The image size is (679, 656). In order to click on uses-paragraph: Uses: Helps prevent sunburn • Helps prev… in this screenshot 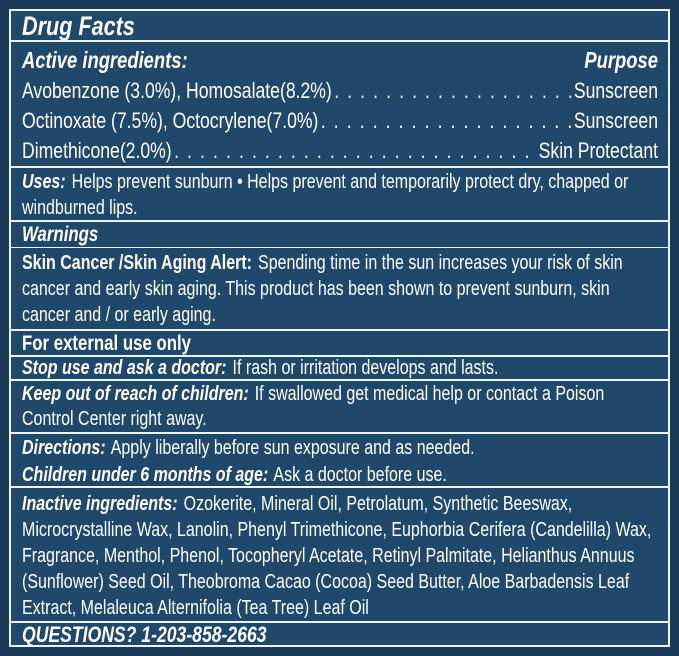, I will do `click(340, 194)`.